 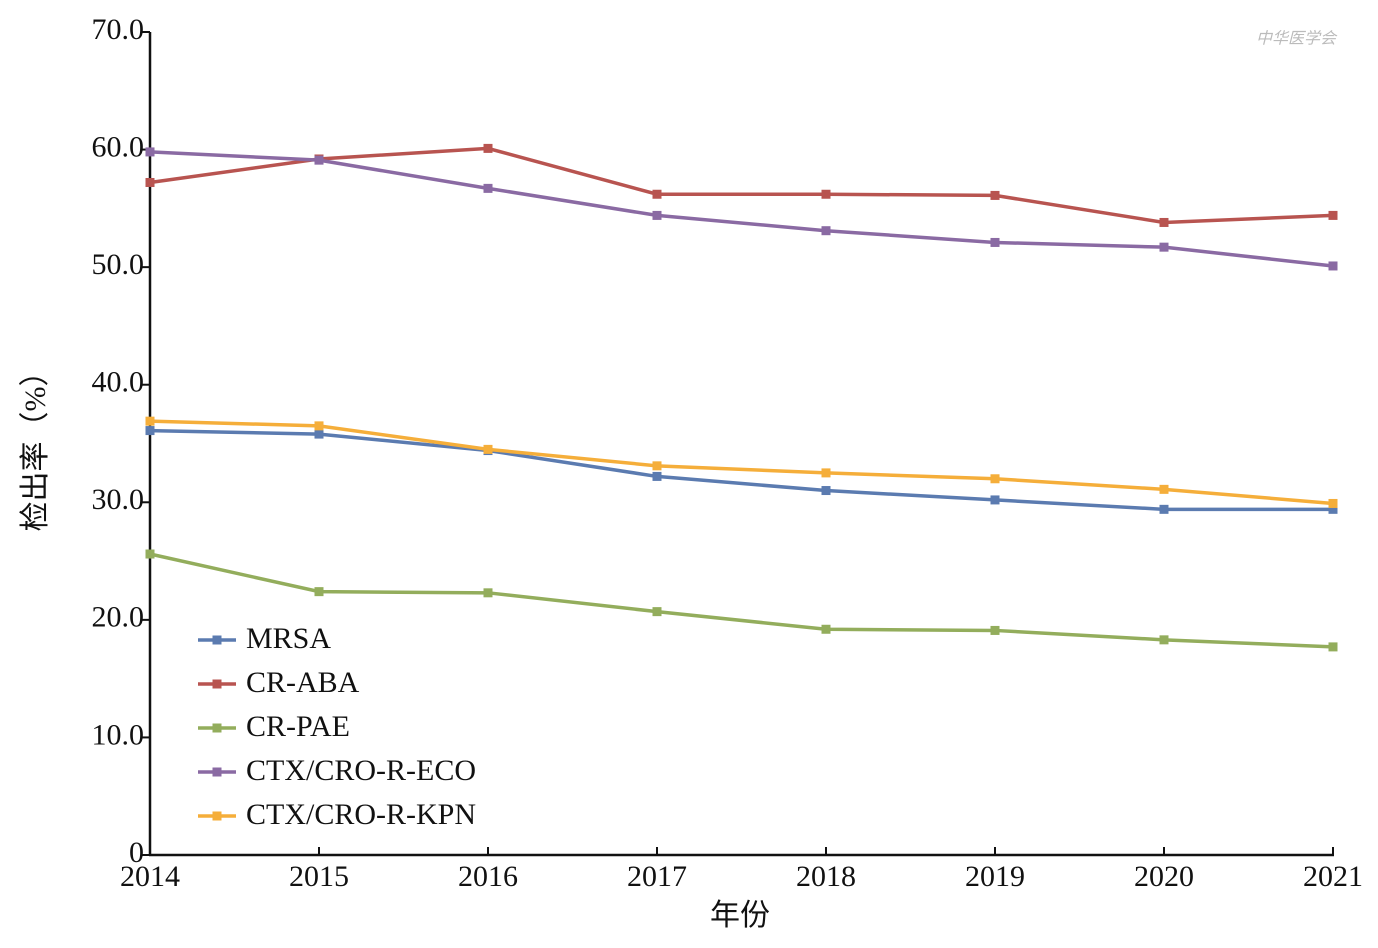 I want to click on y-tick-label: 60.0, so click(x=118, y=146).